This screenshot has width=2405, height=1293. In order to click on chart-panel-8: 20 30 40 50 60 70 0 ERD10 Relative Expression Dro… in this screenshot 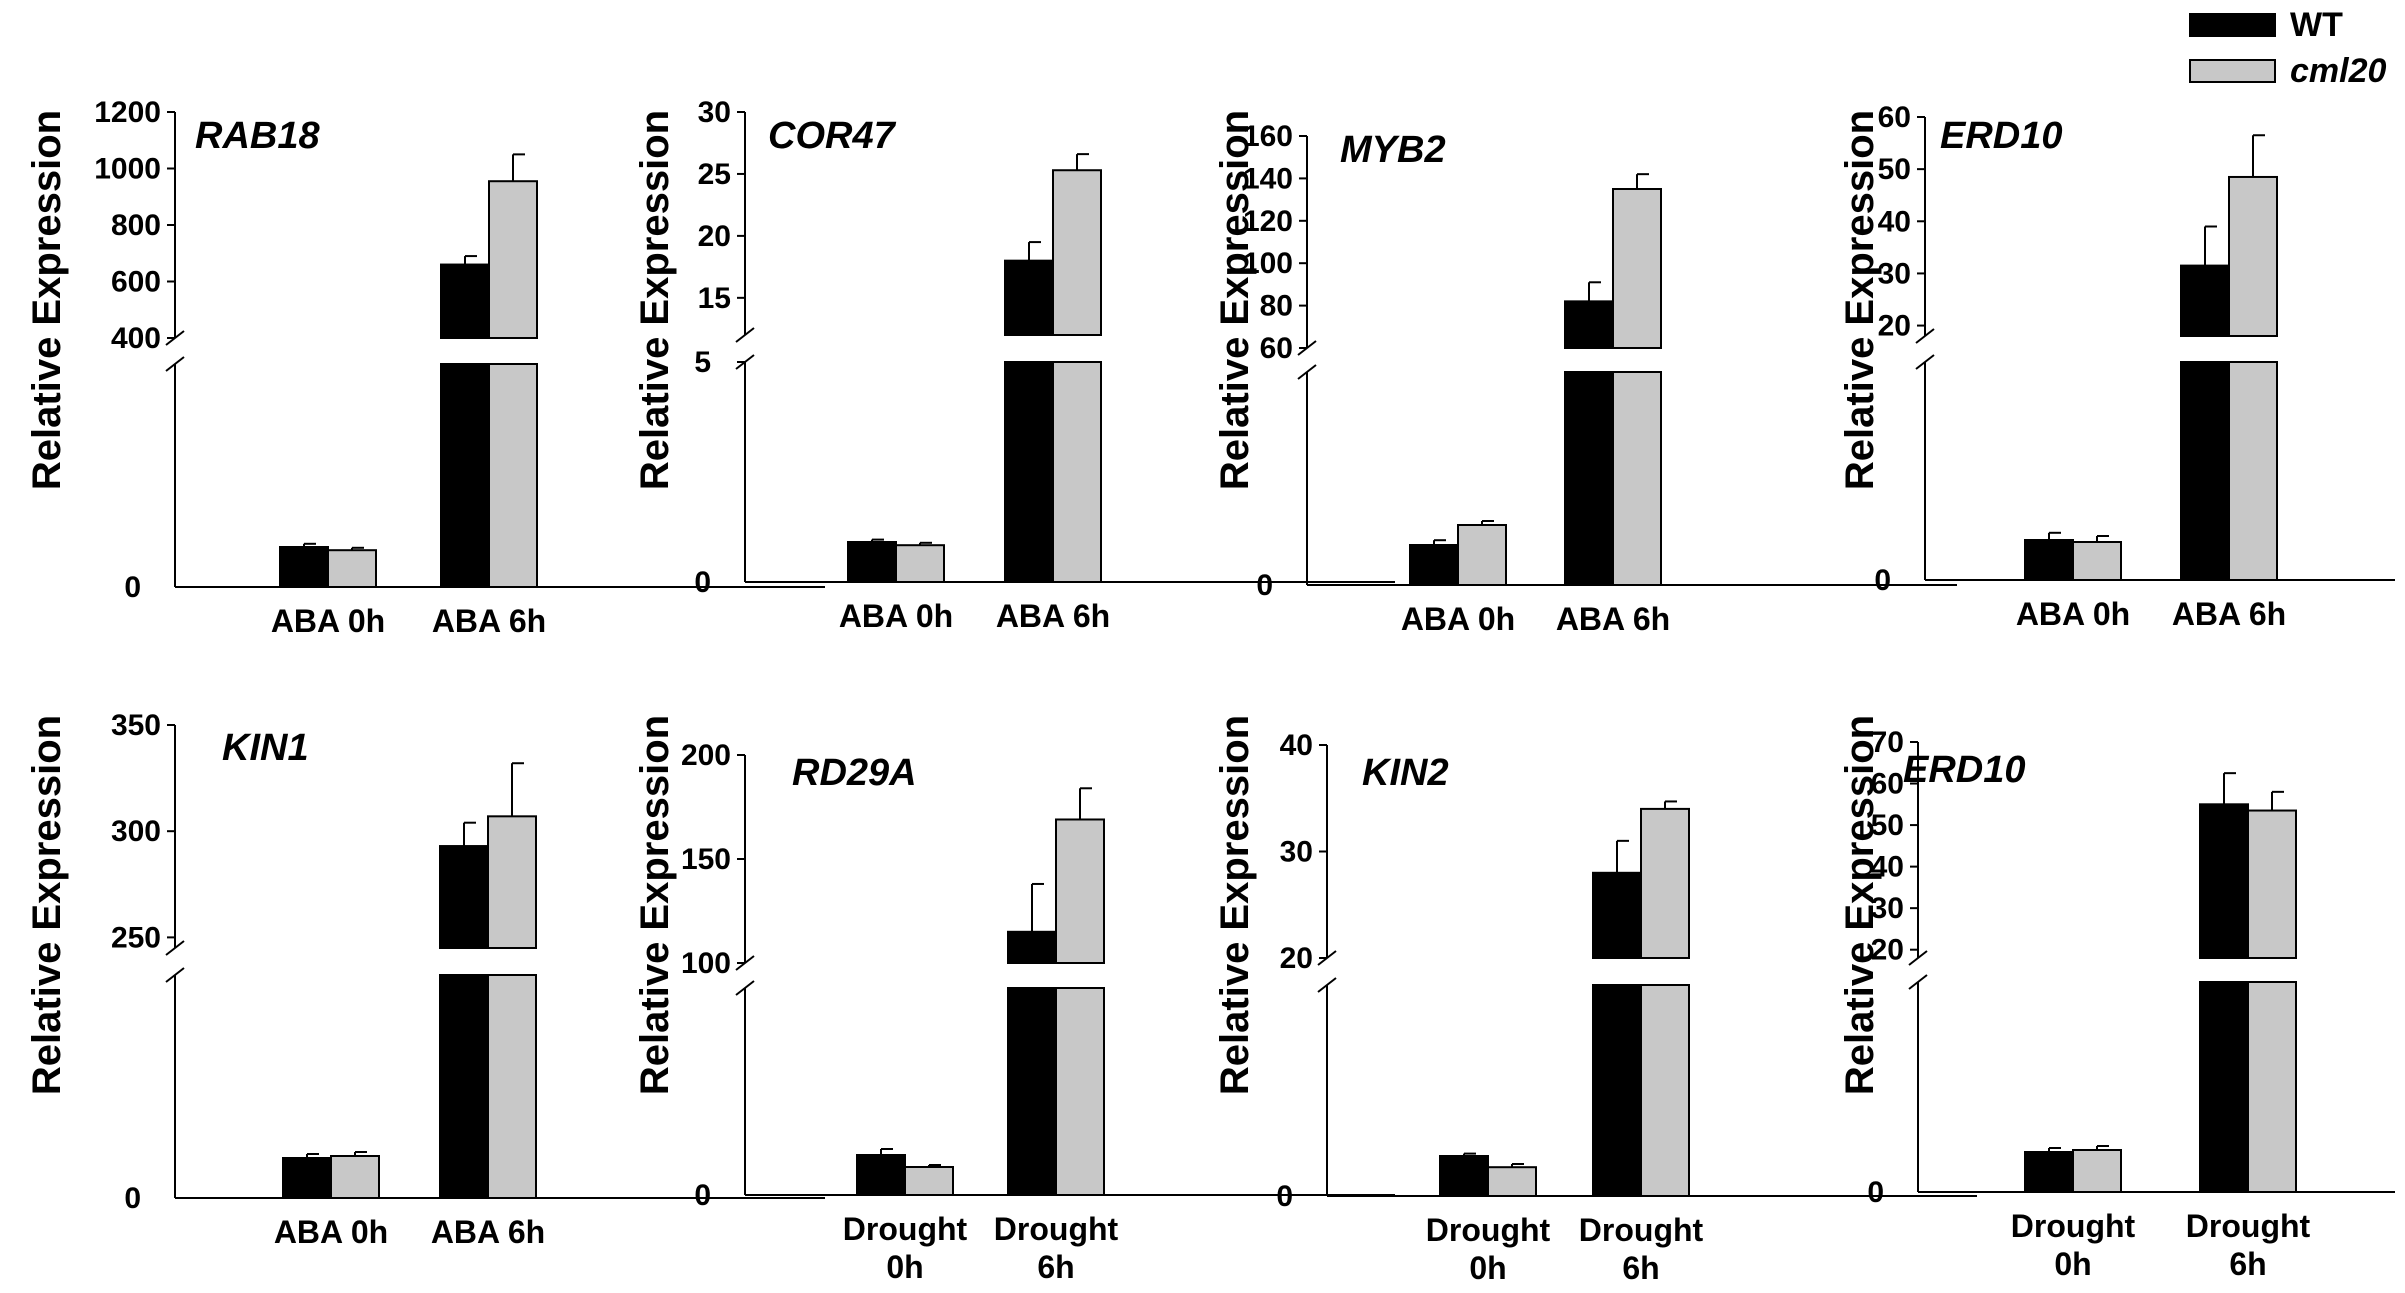, I will do `click(2116, 998)`.